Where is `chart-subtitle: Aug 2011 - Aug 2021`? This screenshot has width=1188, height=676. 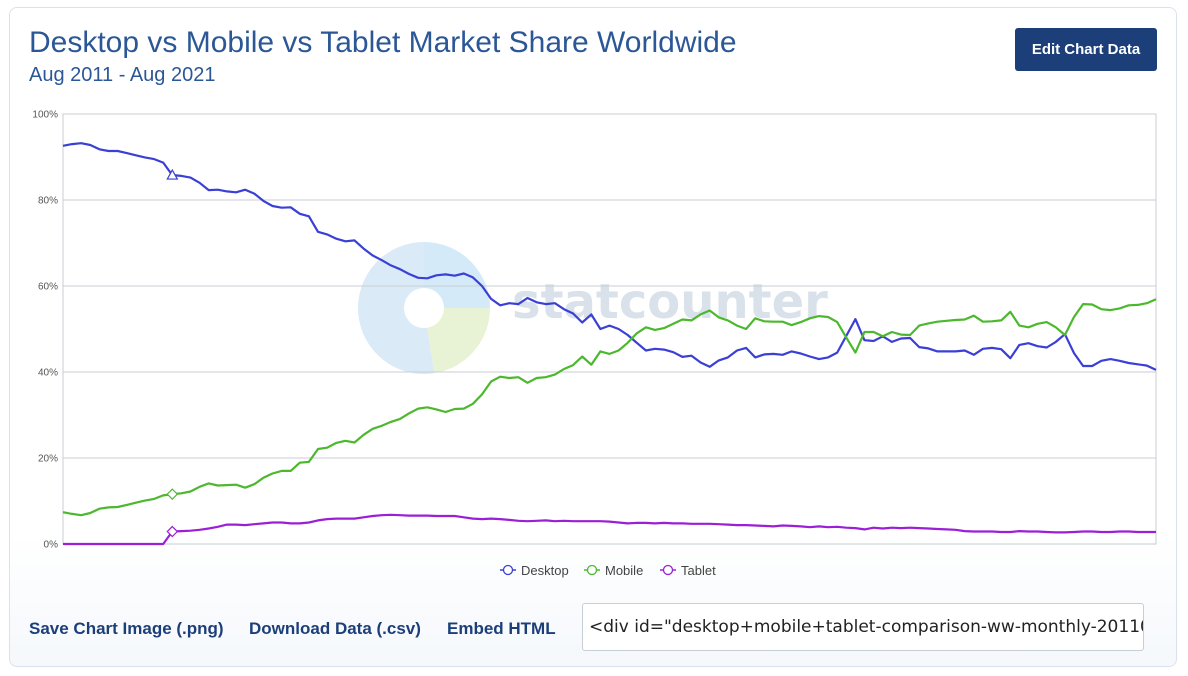
chart-subtitle: Aug 2011 - Aug 2021 is located at coordinates (122, 75).